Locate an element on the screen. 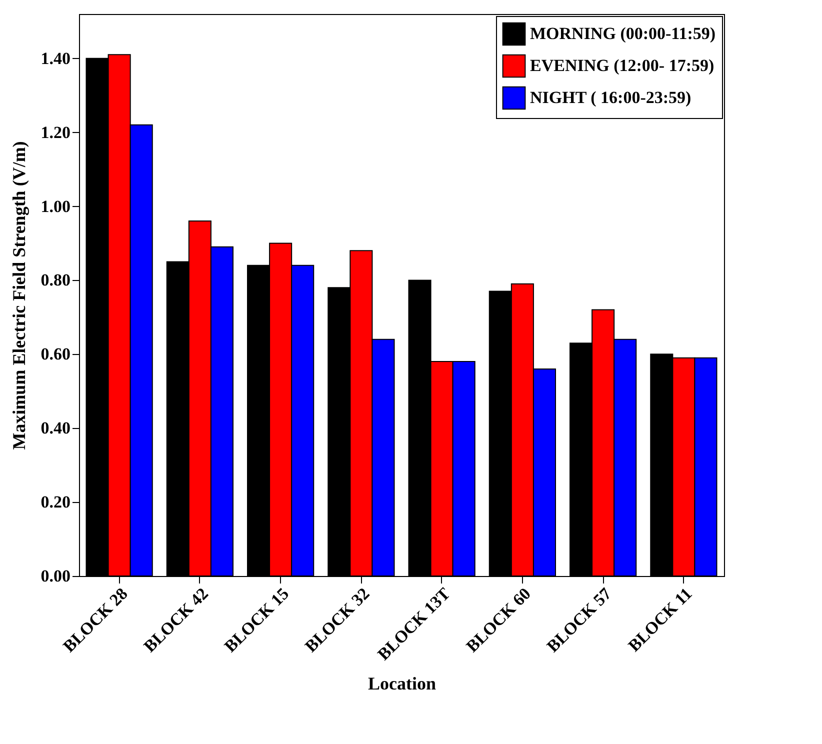  y-tick-label: 0.80 is located at coordinates (55, 280).